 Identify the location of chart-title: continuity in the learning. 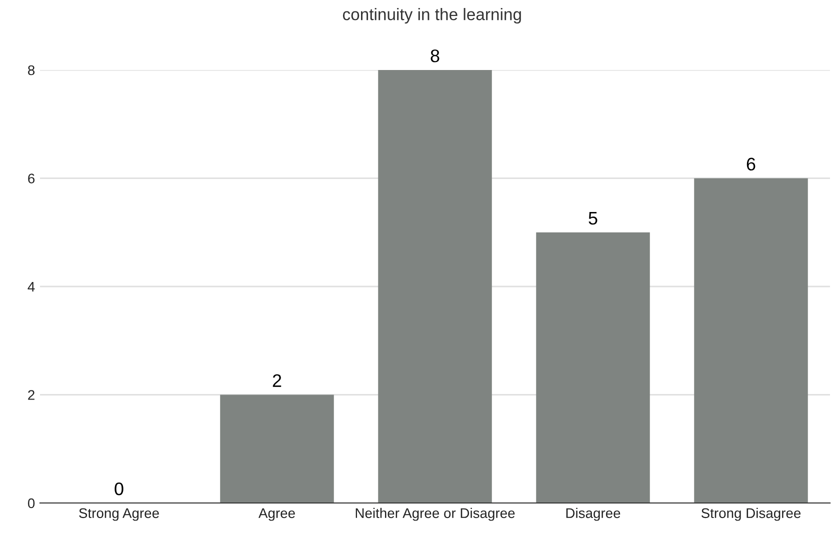
(431, 16).